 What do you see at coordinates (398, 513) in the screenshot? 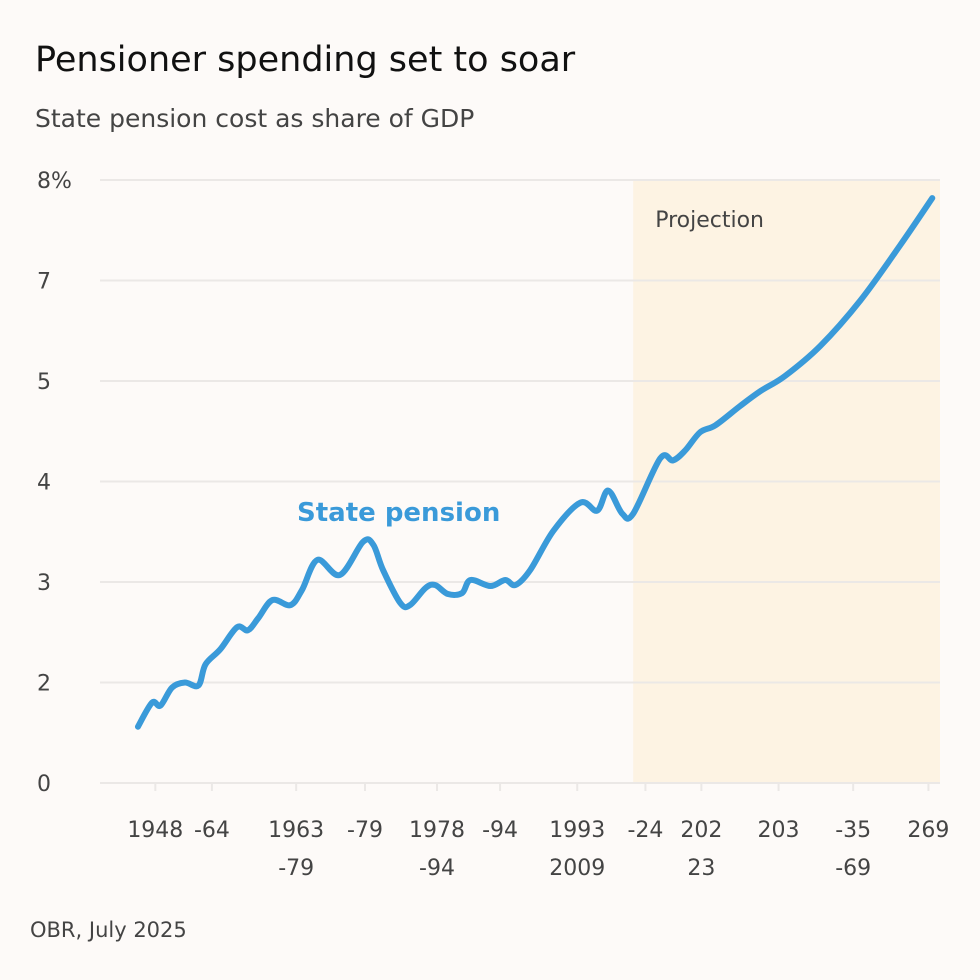
I see `series-label: State pension` at bounding box center [398, 513].